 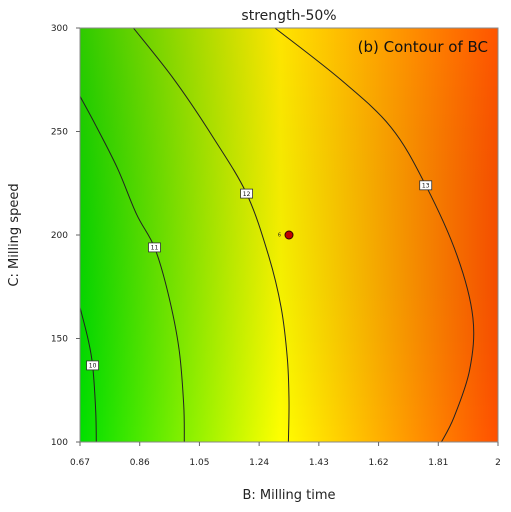 I want to click on contour-label-12: 12, so click(x=246, y=193).